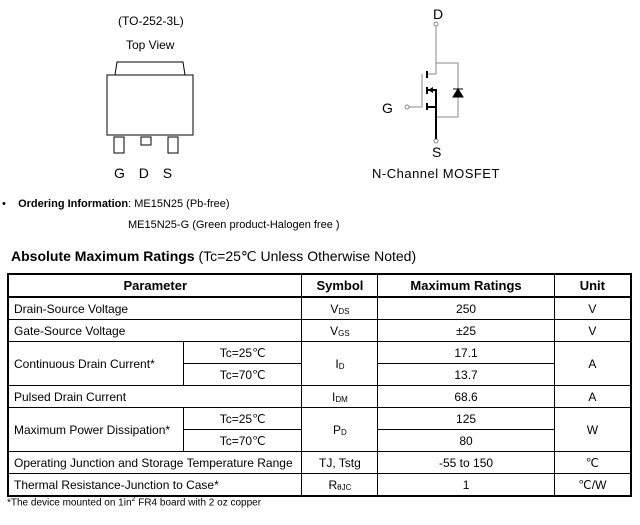 Image resolution: width=640 pixels, height=525 pixels. What do you see at coordinates (434, 82) in the screenshot?
I see `mosfet-symbol` at bounding box center [434, 82].